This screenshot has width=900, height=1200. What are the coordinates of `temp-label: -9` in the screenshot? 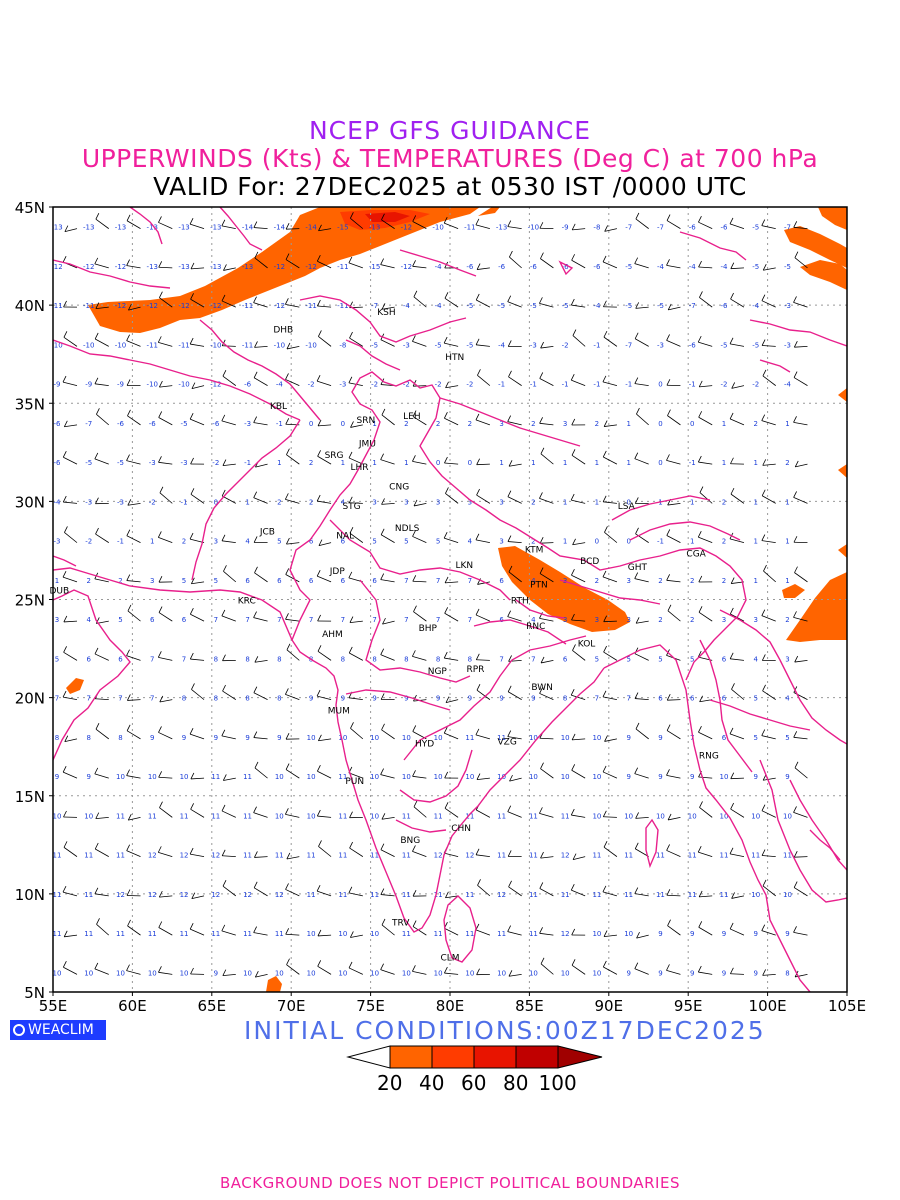 It's located at (565, 228).